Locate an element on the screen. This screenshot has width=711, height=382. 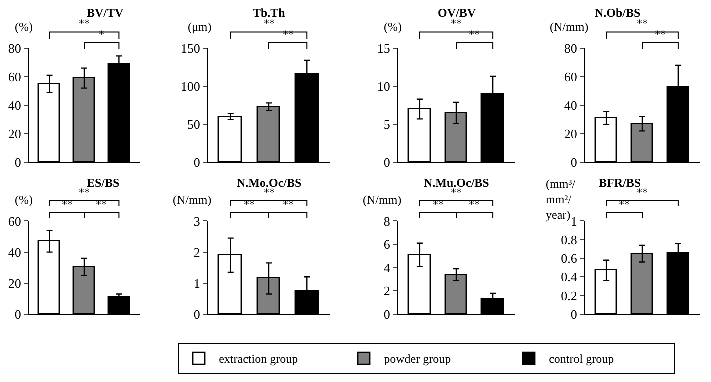
legend-label: control group is located at coordinates (581, 359).